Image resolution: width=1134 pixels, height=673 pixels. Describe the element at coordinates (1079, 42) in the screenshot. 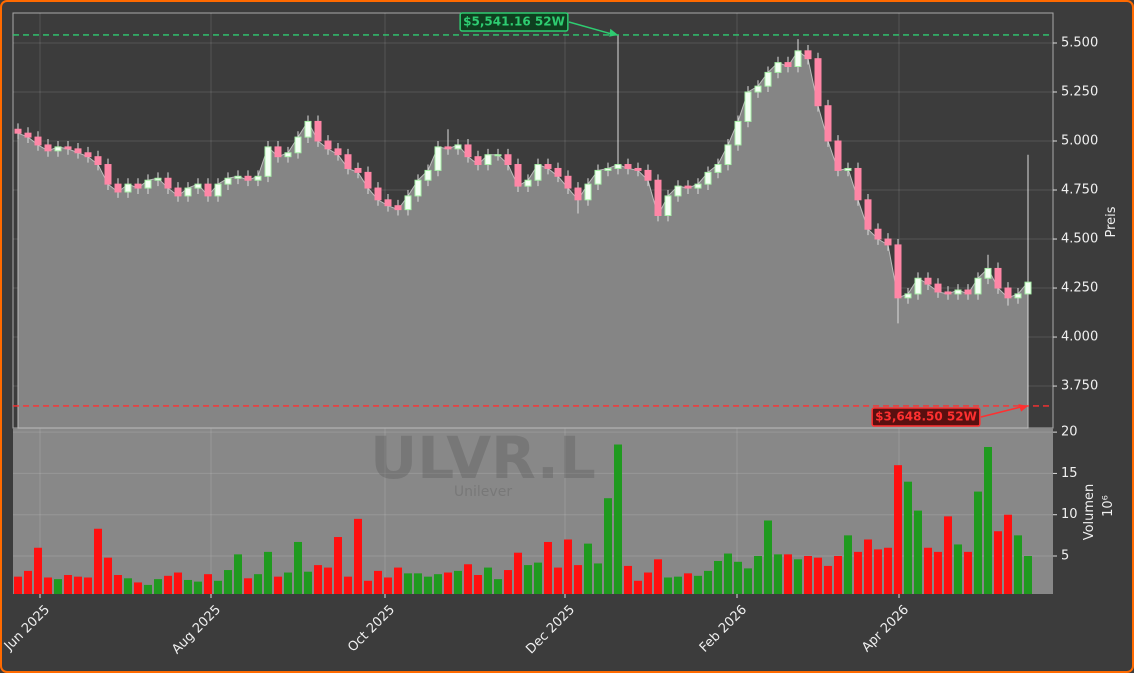

I see `y-tick-label: 5.500` at that location.